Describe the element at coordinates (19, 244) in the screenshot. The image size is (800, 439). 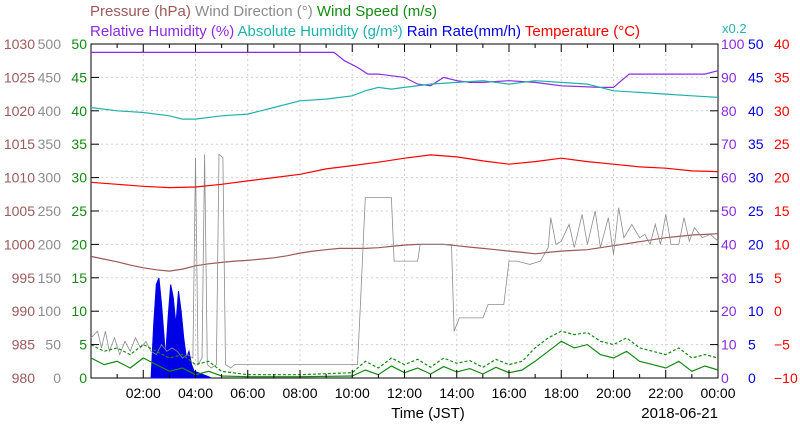
I see `y-tick-label-pressure: 1000` at that location.